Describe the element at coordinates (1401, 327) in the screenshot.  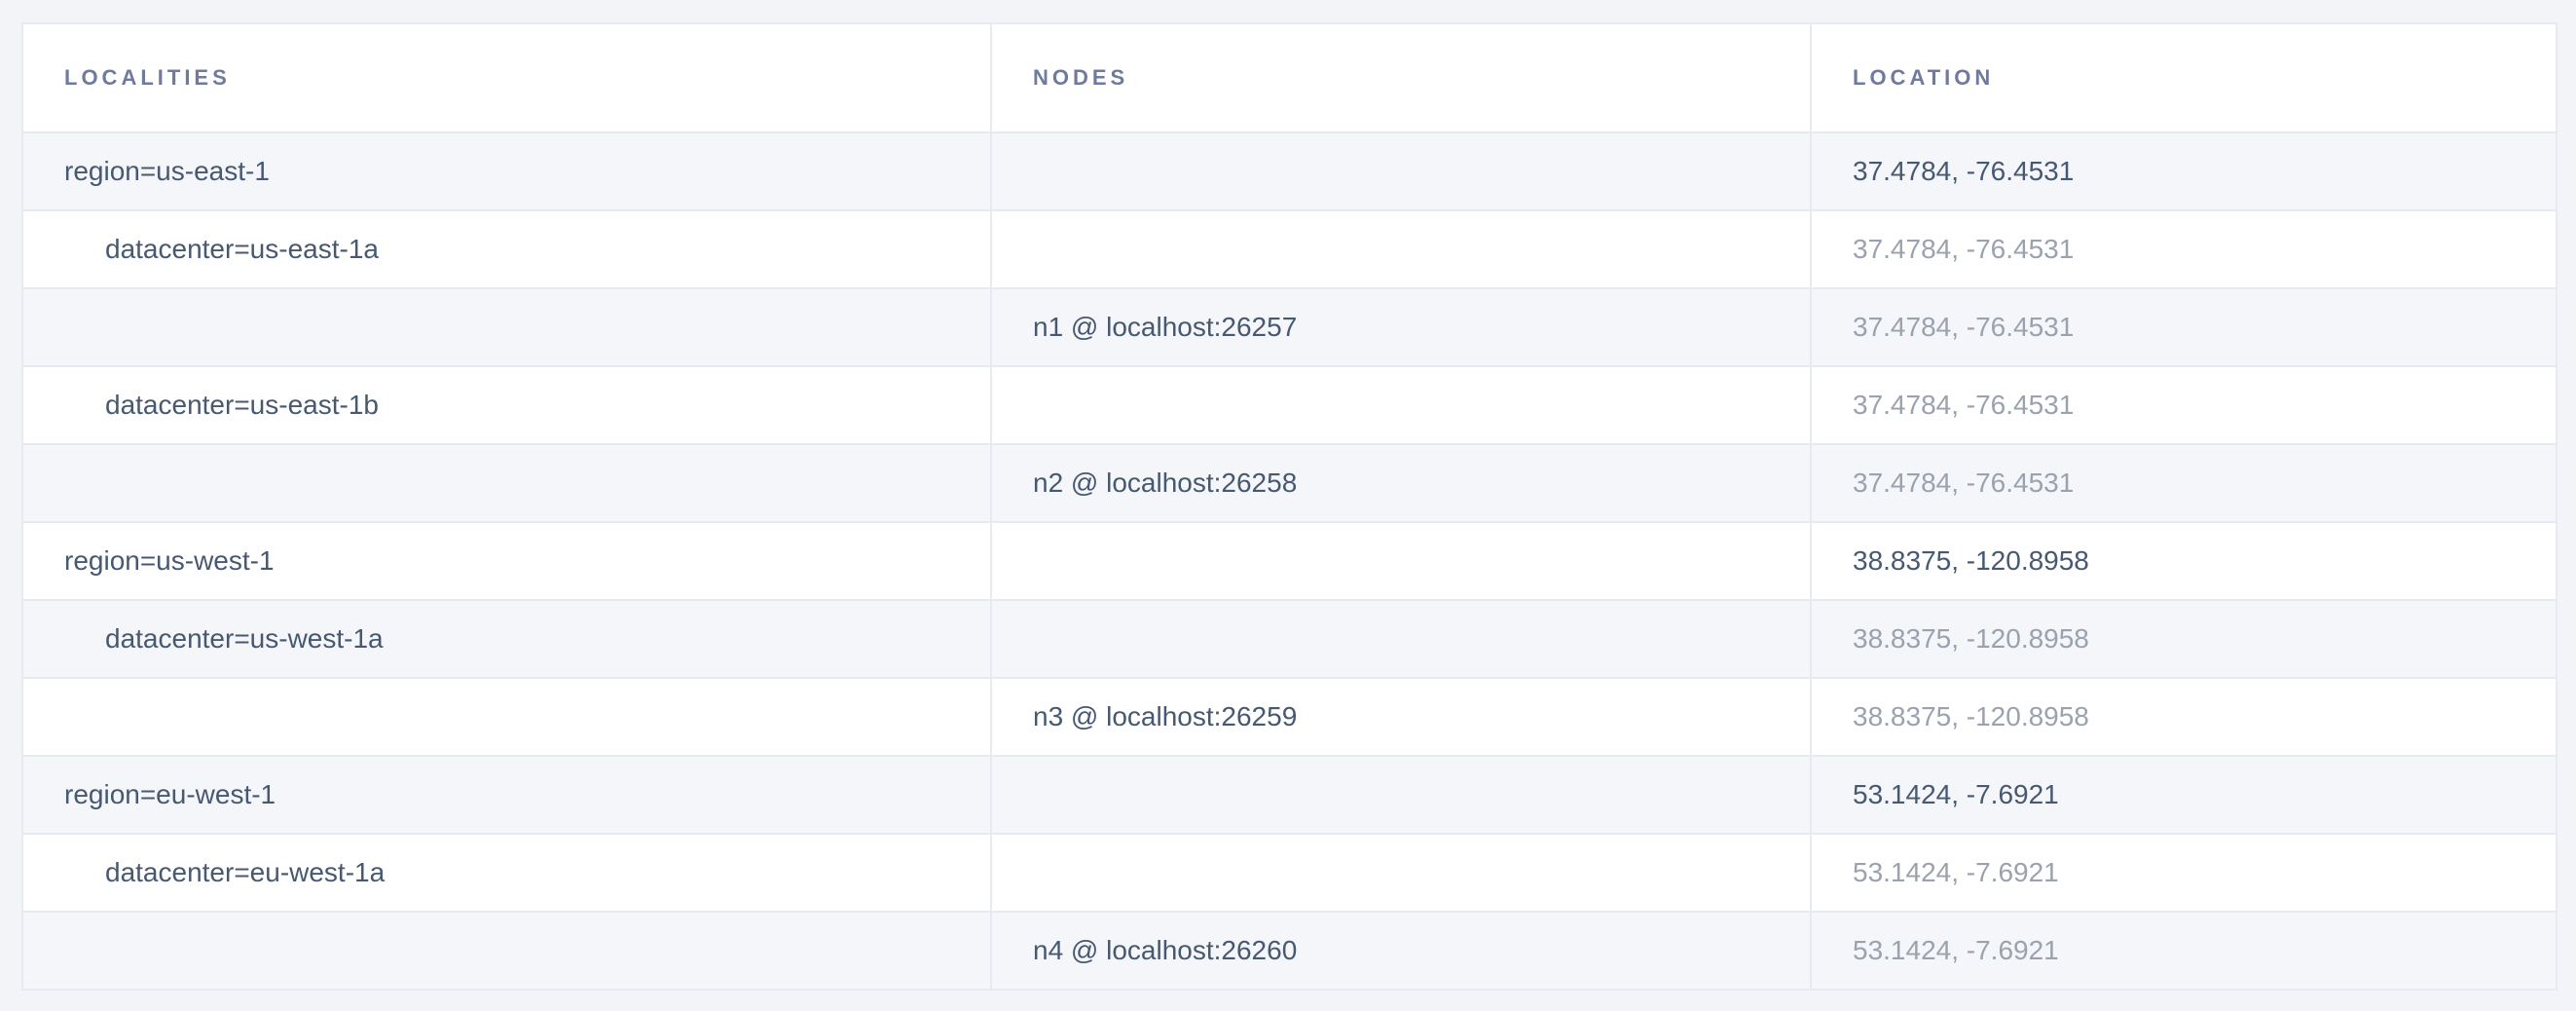
I see `node-cell: n1 @ localhost:26257` at that location.